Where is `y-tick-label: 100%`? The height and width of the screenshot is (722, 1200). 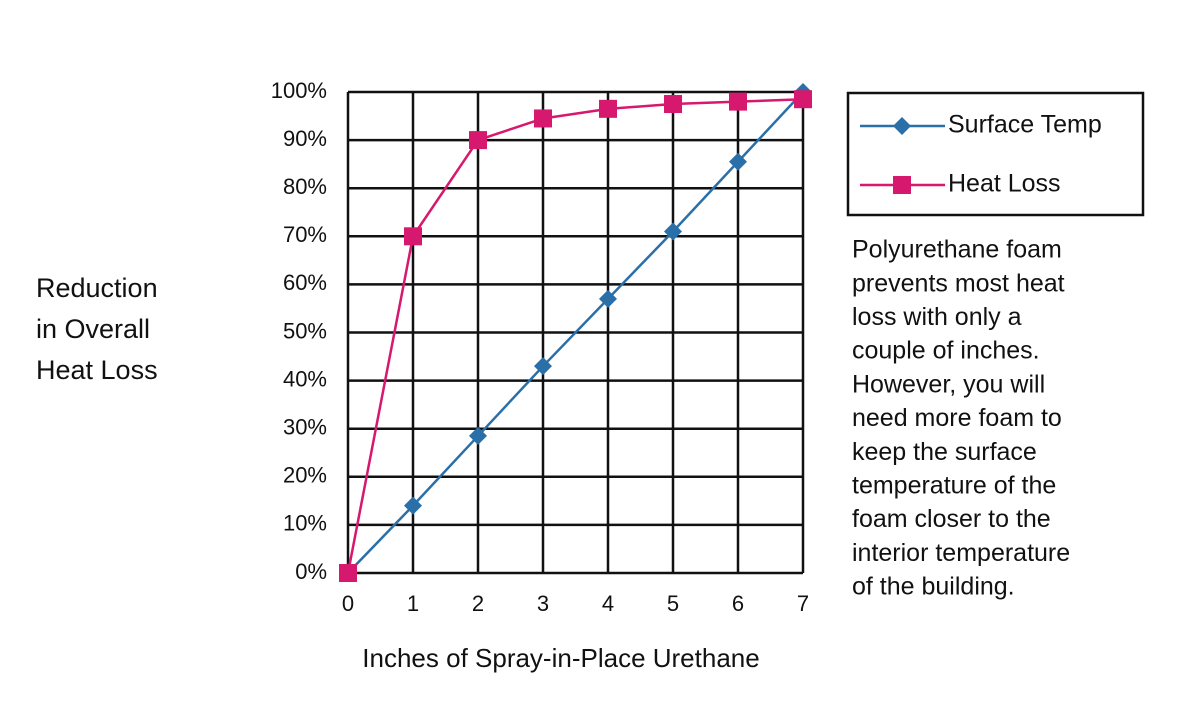 y-tick-label: 100% is located at coordinates (299, 90).